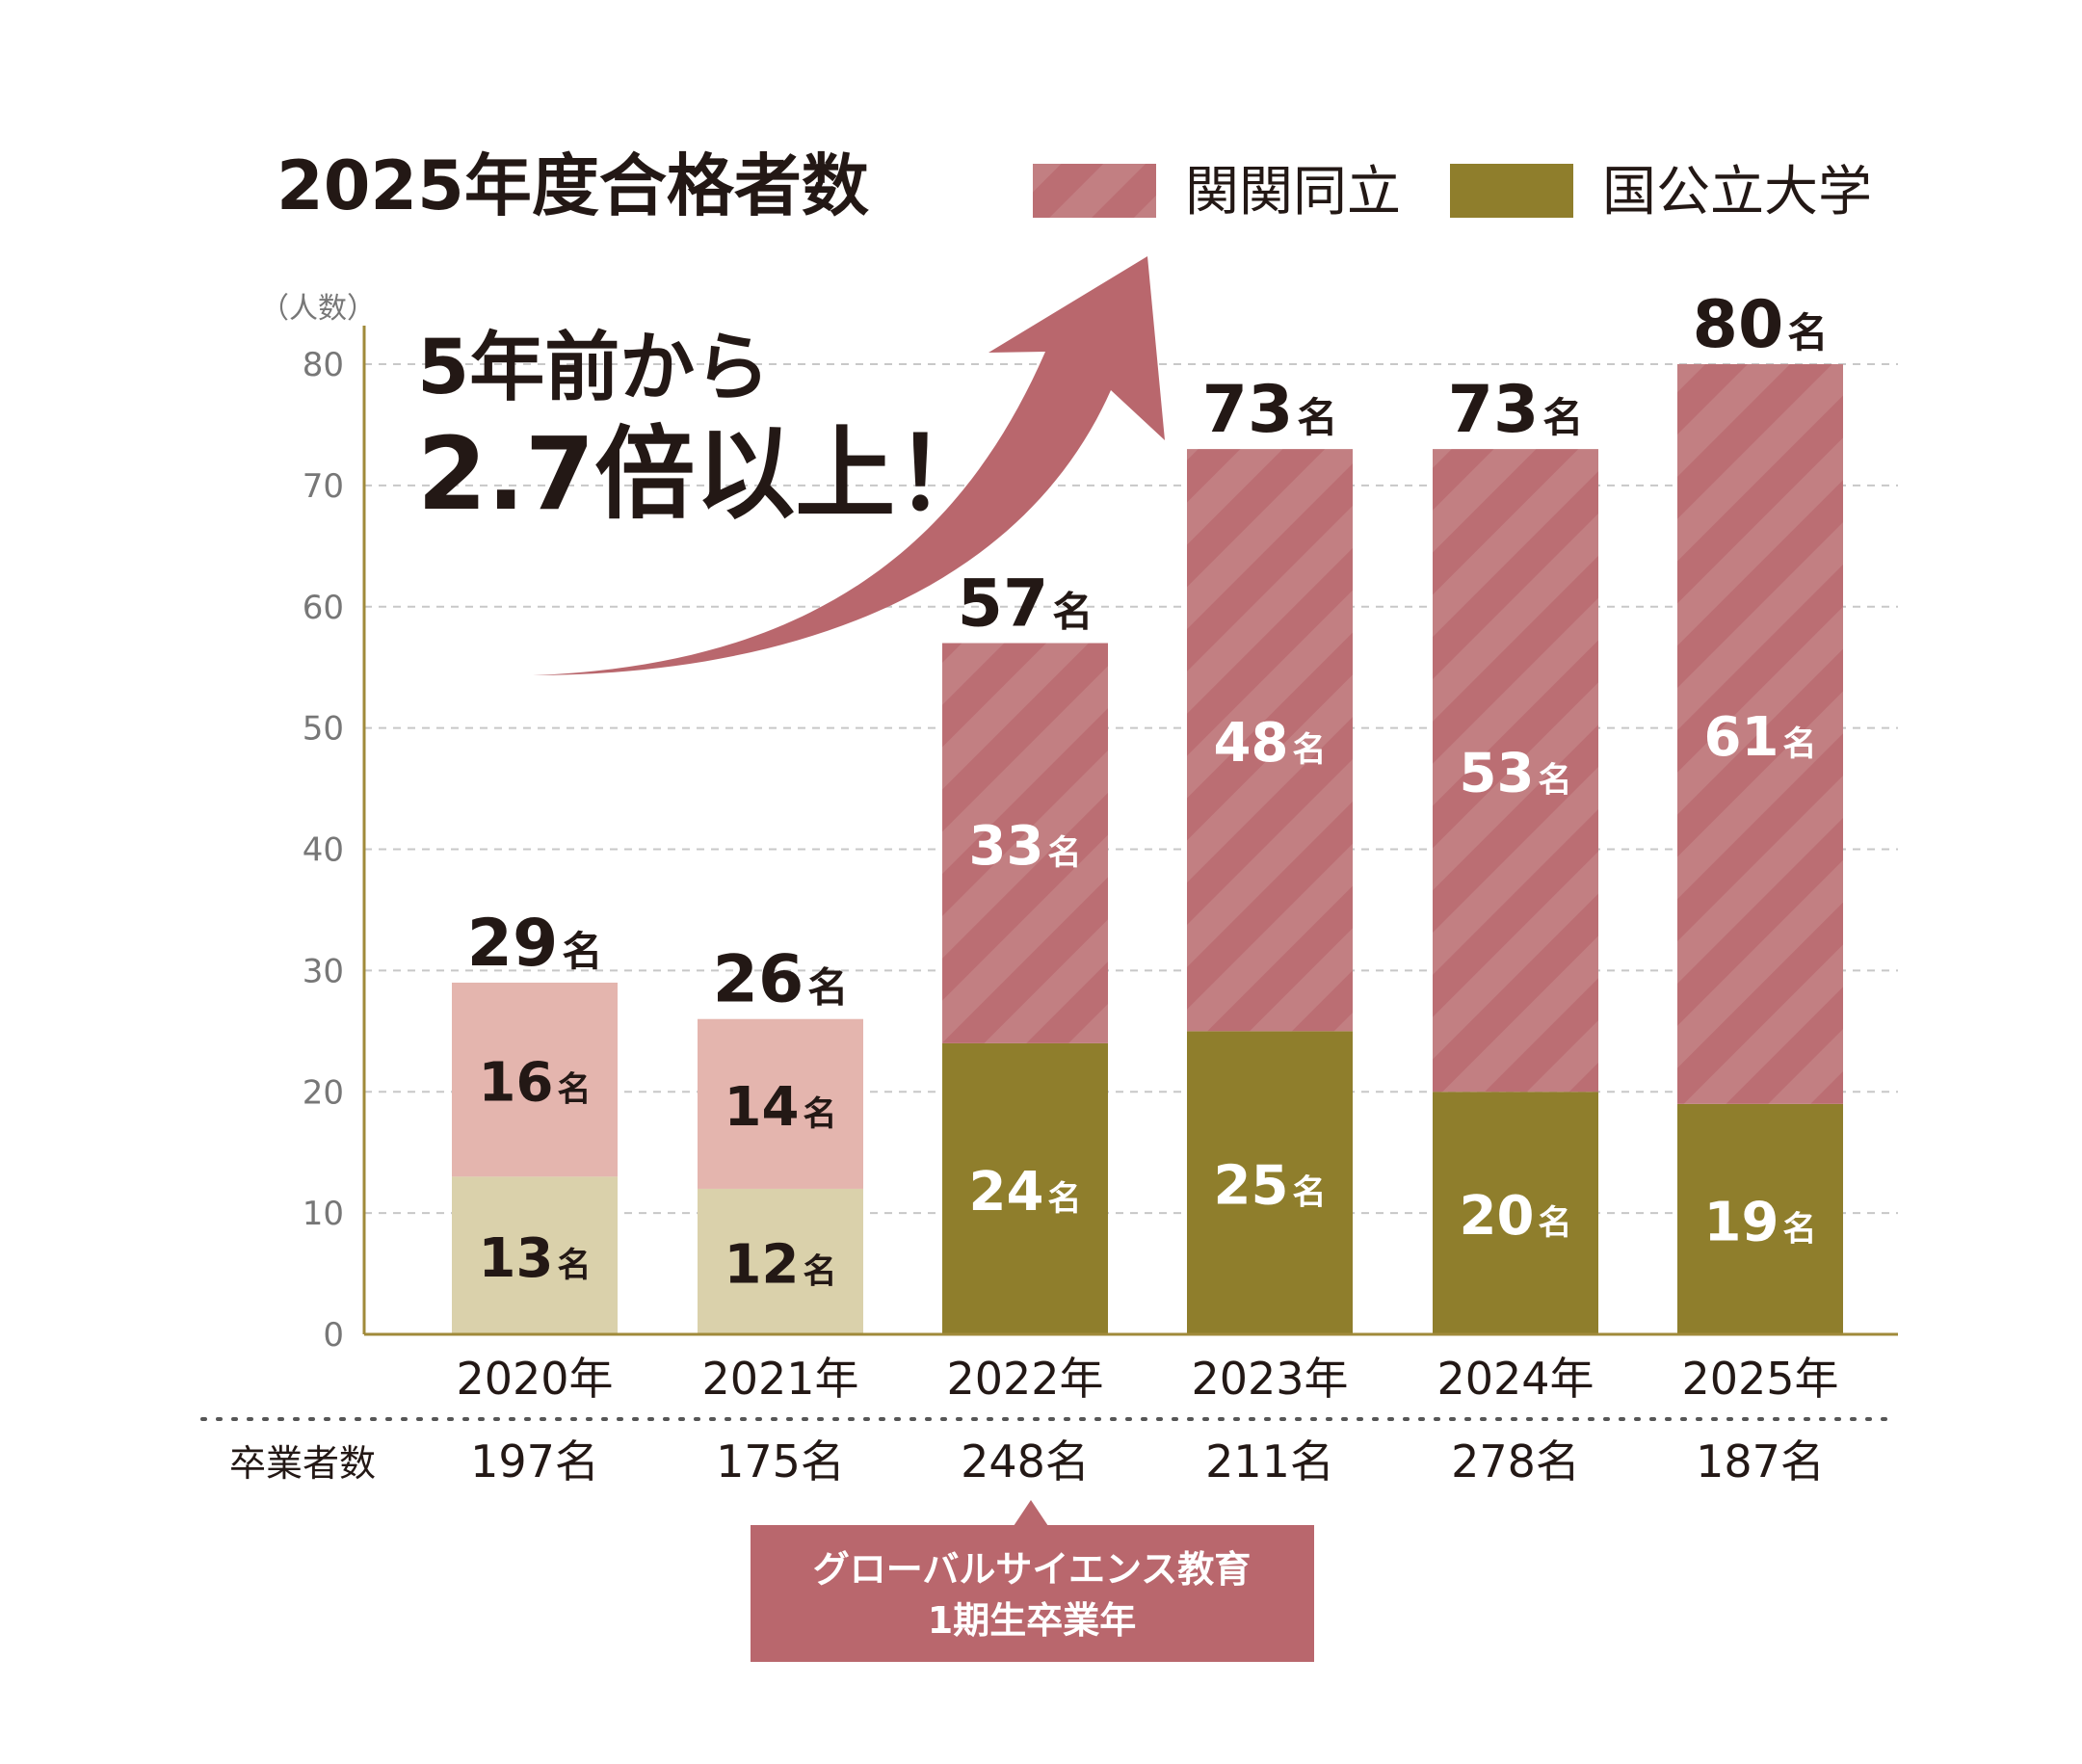 This screenshot has width=2082, height=1764. I want to click on x-axis-labels: 2020年 2021年 2022年 2023年 2024年 2025年, so click(1147, 1379).